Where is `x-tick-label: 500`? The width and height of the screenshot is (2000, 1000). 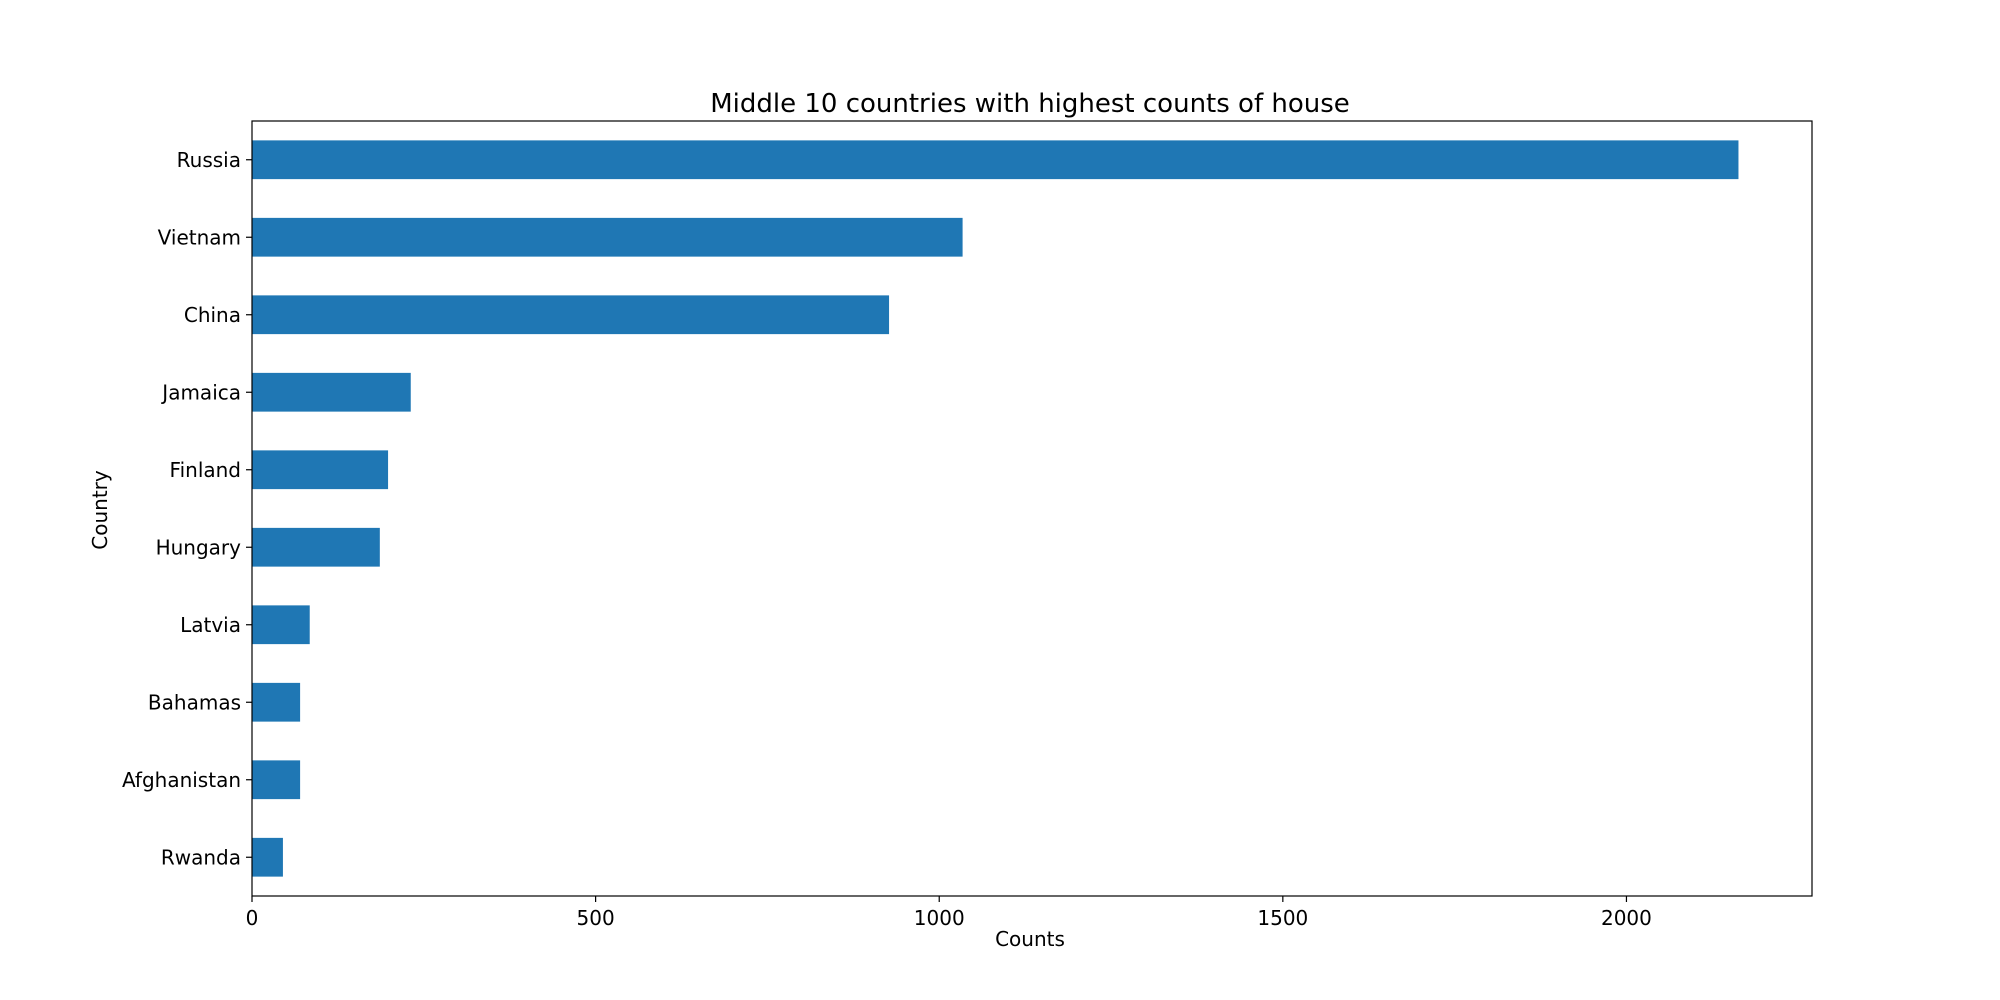 x-tick-label: 500 is located at coordinates (596, 918).